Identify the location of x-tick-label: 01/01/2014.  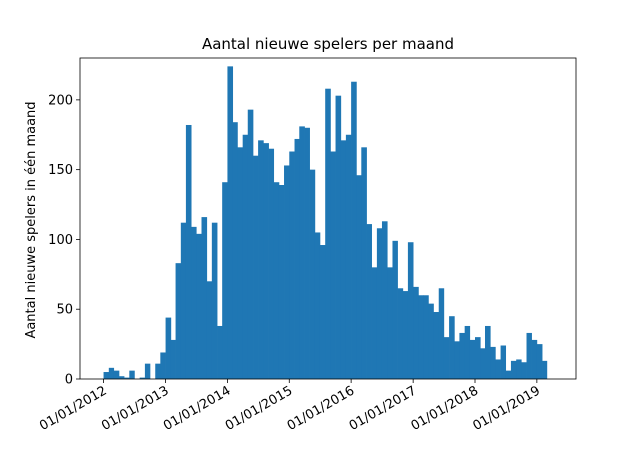
(197, 408).